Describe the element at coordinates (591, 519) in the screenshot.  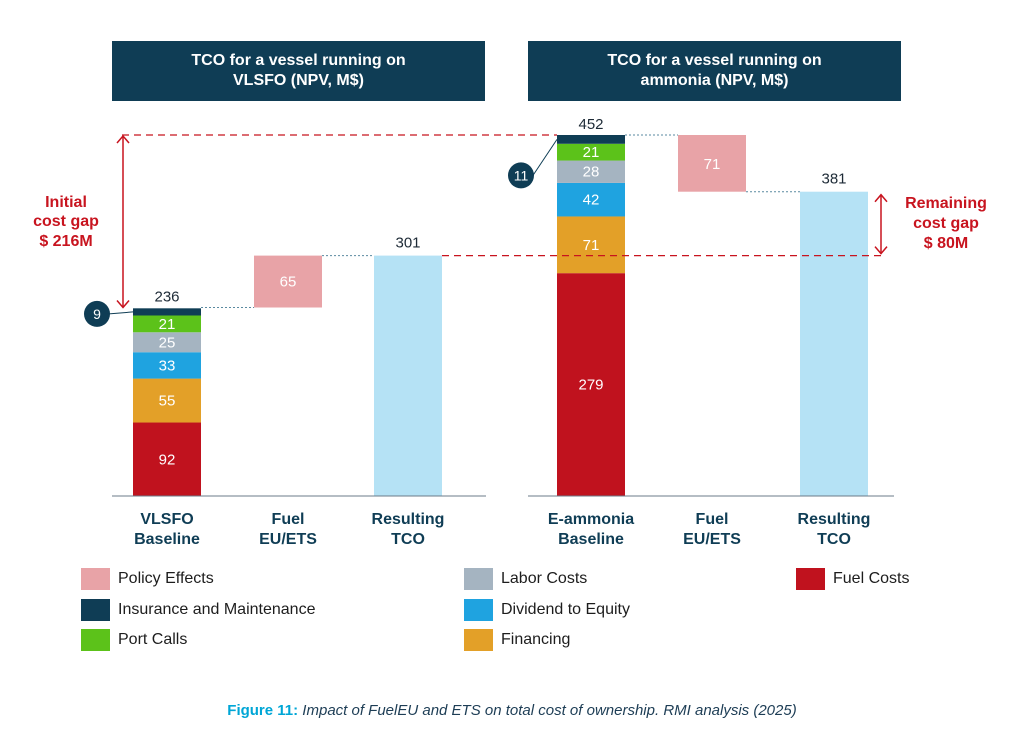
I see `x-tick-label: E-ammonia` at that location.